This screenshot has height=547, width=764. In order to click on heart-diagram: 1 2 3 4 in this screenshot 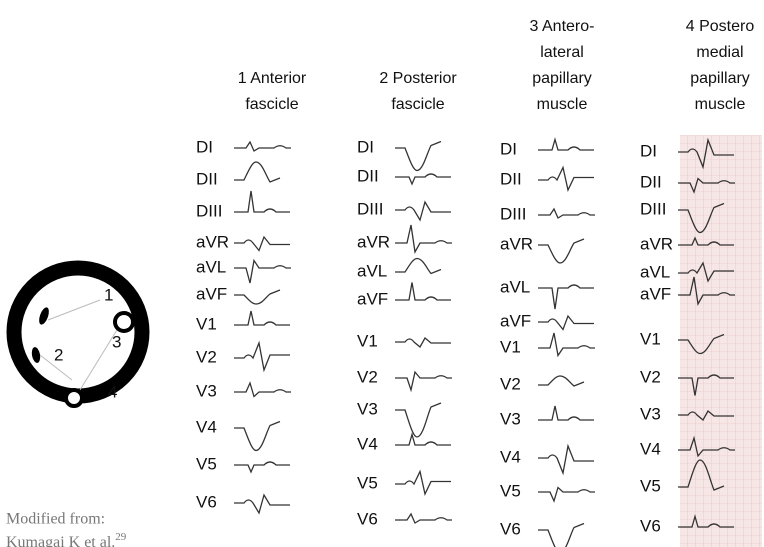, I will do `click(78, 334)`.